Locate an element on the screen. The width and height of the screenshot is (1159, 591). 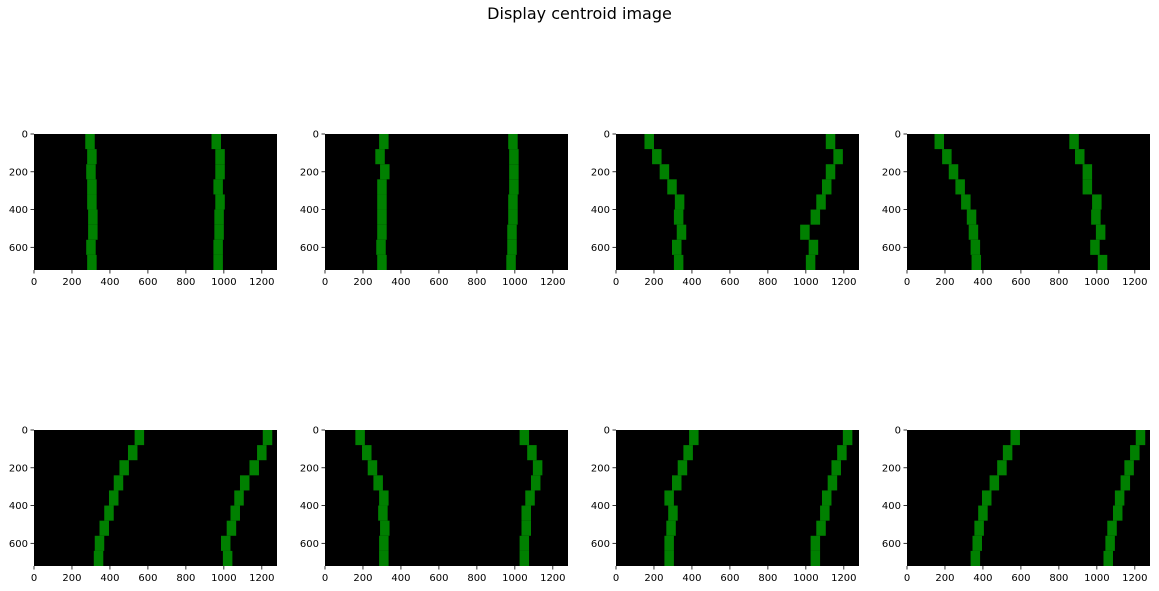
panel-7: 0 200 400 600 800 1000 1200 0 200 400 600 is located at coordinates (725, 505).